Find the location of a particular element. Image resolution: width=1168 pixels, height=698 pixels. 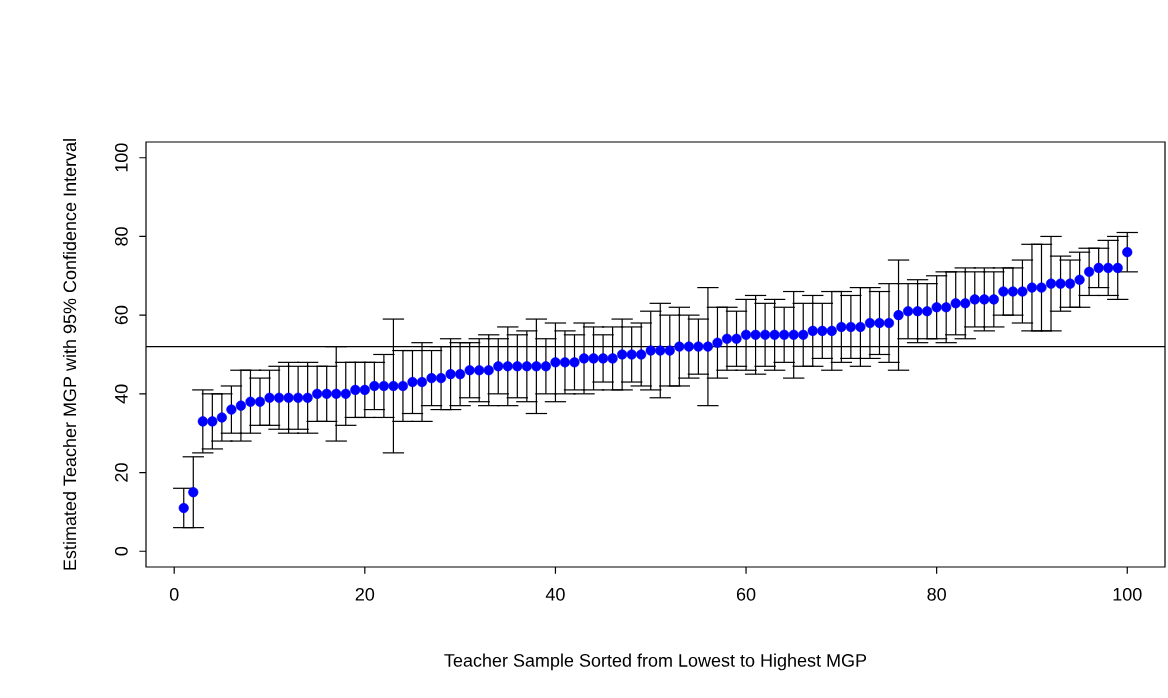

x-axis-title: Teacher Sample Sorted from Lowest to Highest MGP is located at coordinates (655, 662).